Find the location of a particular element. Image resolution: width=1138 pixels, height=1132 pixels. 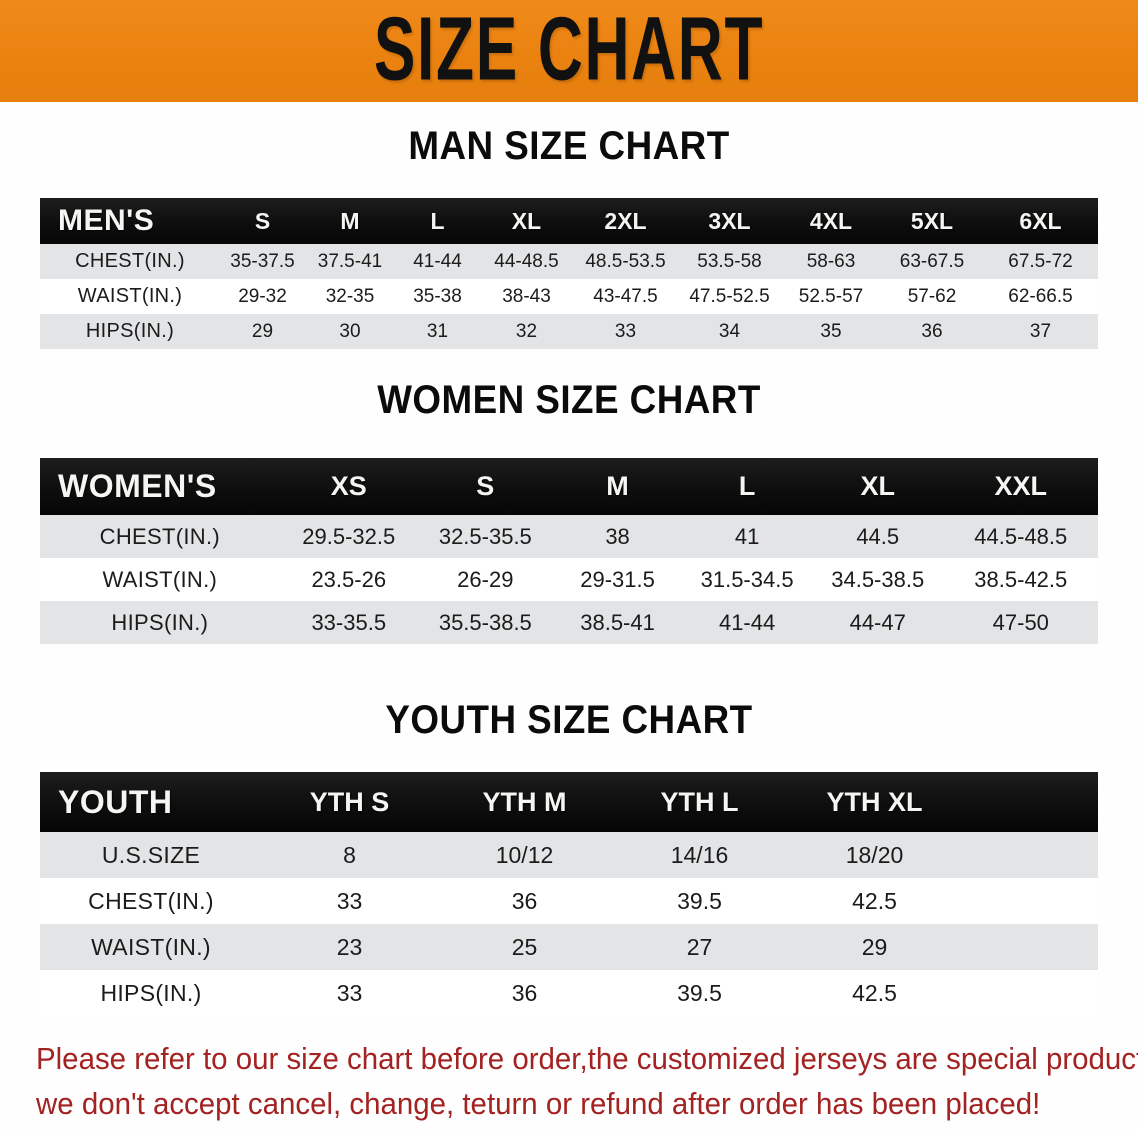

youth-column-header-2: YTH M is located at coordinates (524, 801).